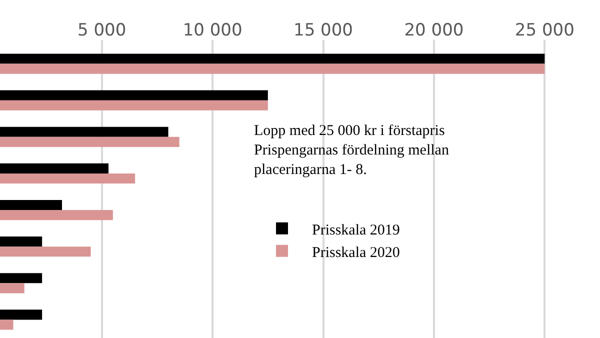 Image resolution: width=600 pixels, height=338 pixels. What do you see at coordinates (544, 30) in the screenshot?
I see `x-tick-label: 25 000` at bounding box center [544, 30].